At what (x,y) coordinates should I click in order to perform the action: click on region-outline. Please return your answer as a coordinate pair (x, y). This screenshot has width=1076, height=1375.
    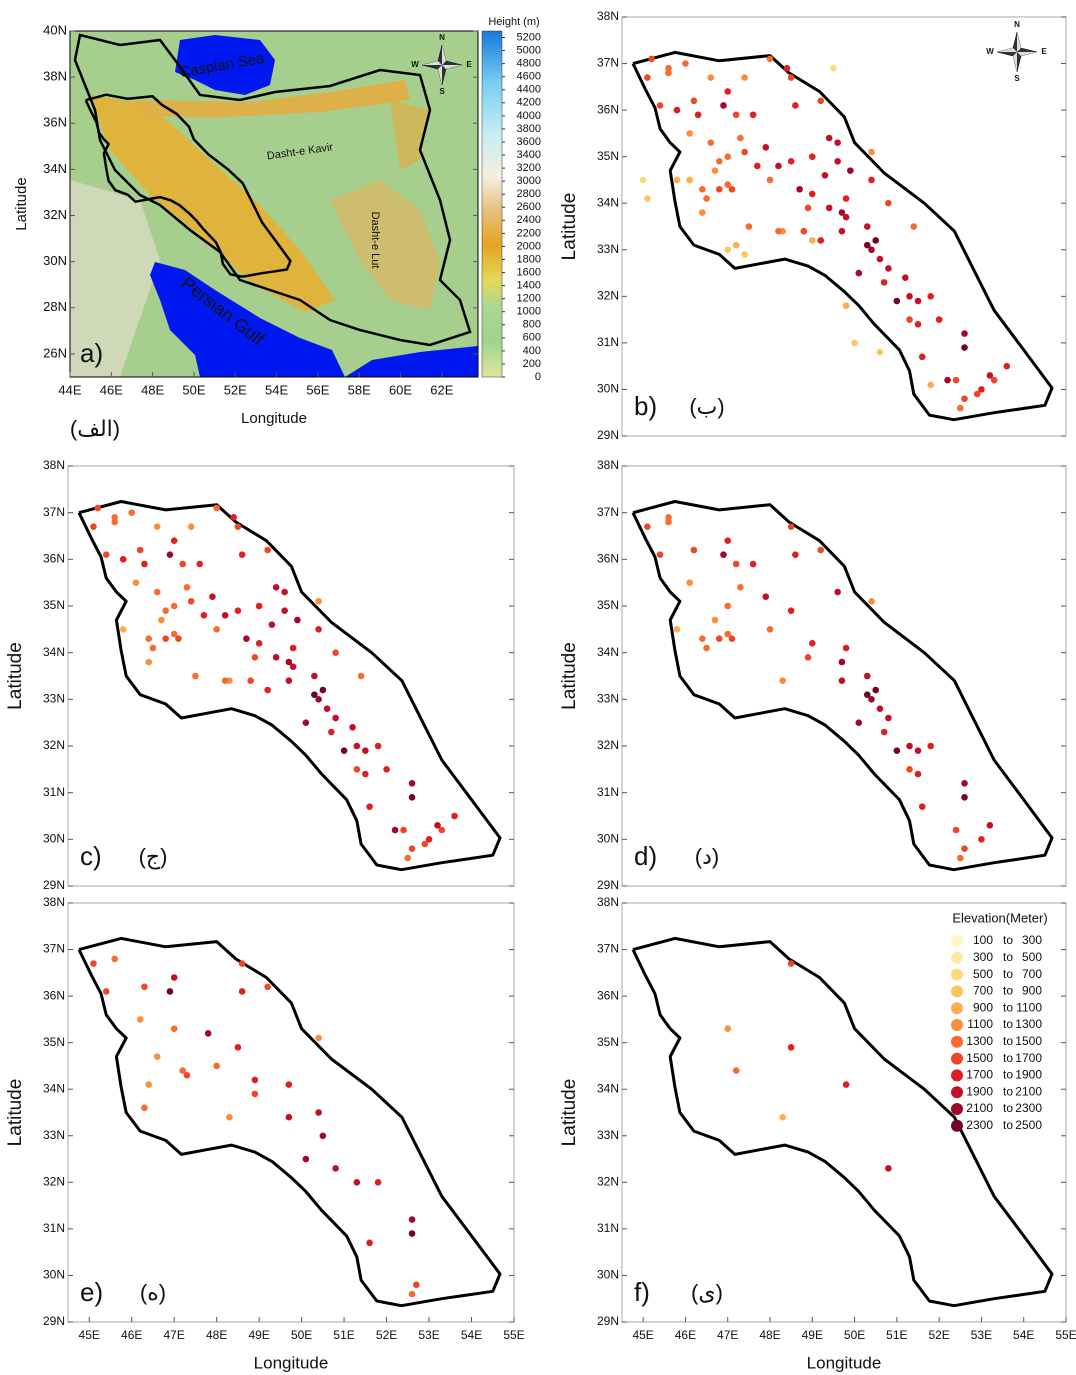
    Looking at the image, I should click on (842, 686).